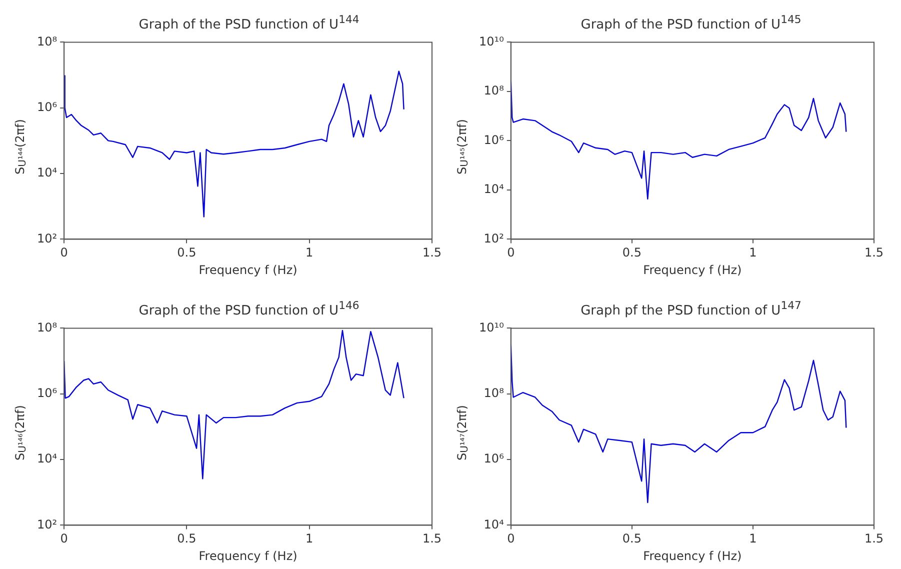 This screenshot has width=901, height=569. What do you see at coordinates (691, 22) in the screenshot?
I see `chart-title: Graph of the PSD function of U$^{145}$` at bounding box center [691, 22].